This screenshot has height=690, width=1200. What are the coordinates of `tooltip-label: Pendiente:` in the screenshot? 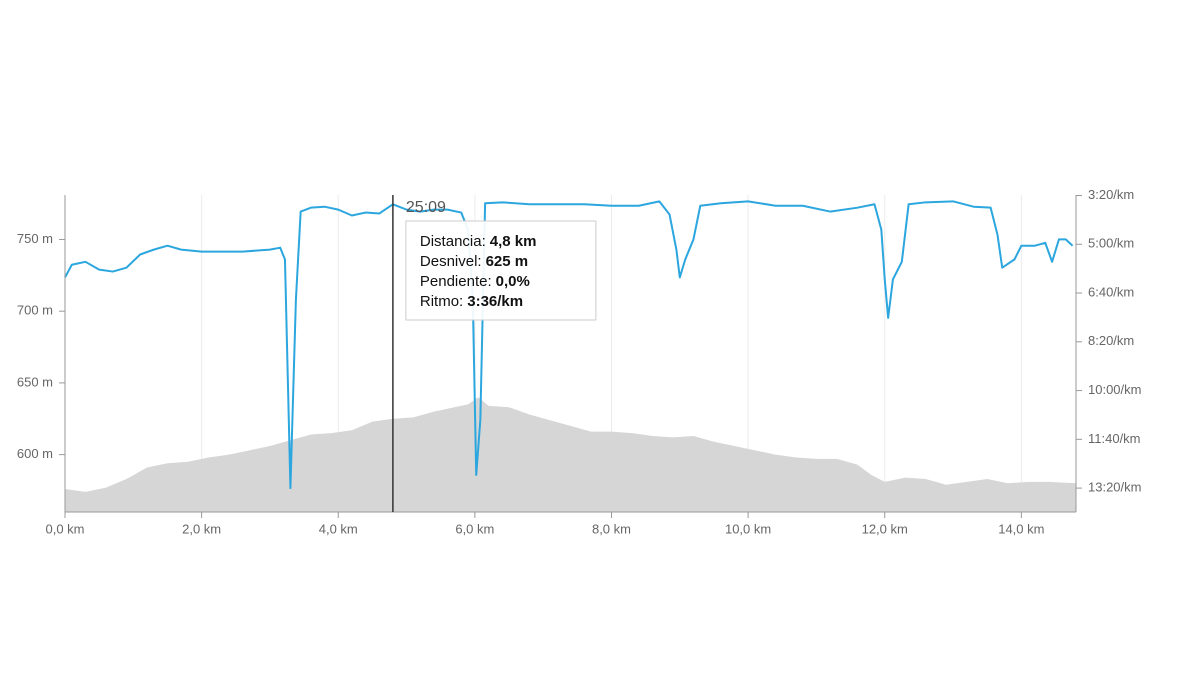 It's located at (456, 281).